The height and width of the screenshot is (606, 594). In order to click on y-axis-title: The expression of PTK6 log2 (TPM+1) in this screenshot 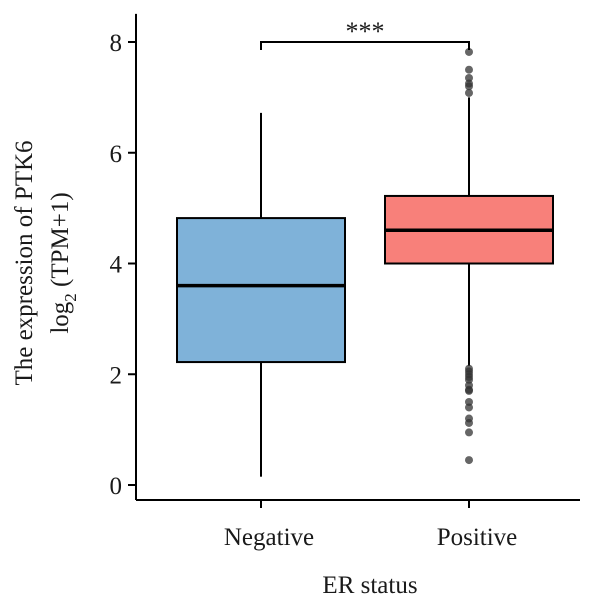, I will do `click(45, 262)`.